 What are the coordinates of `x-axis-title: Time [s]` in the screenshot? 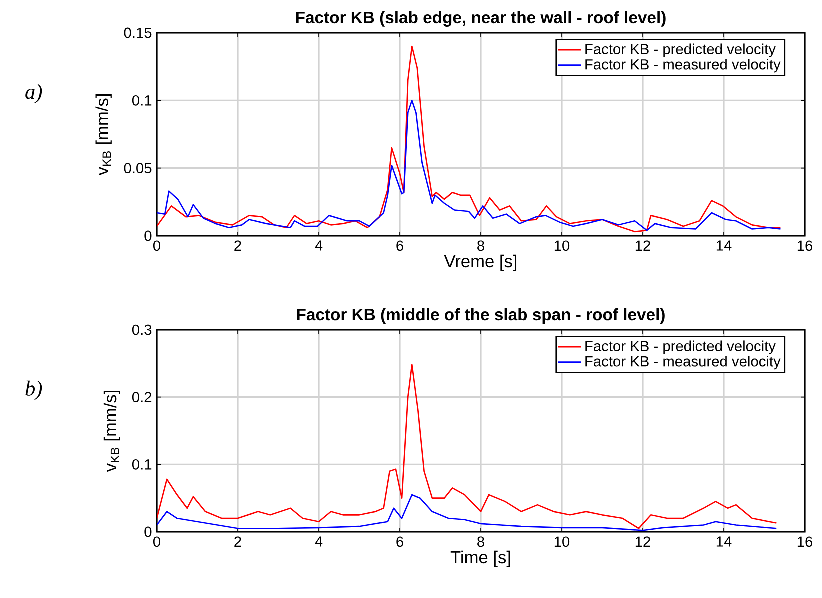 It's located at (480, 559).